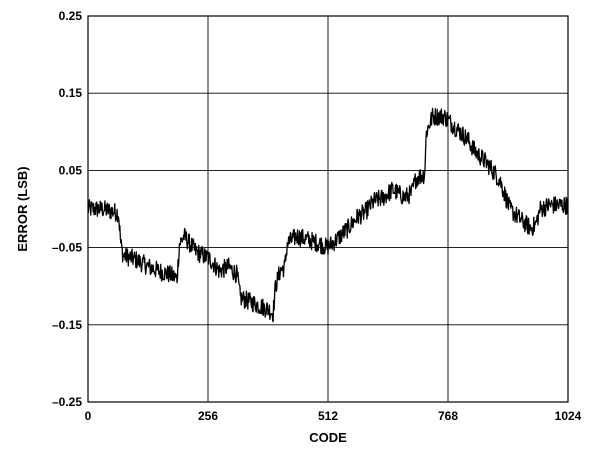  What do you see at coordinates (67, 325) in the screenshot?
I see `y-tick-label: –0.15` at bounding box center [67, 325].